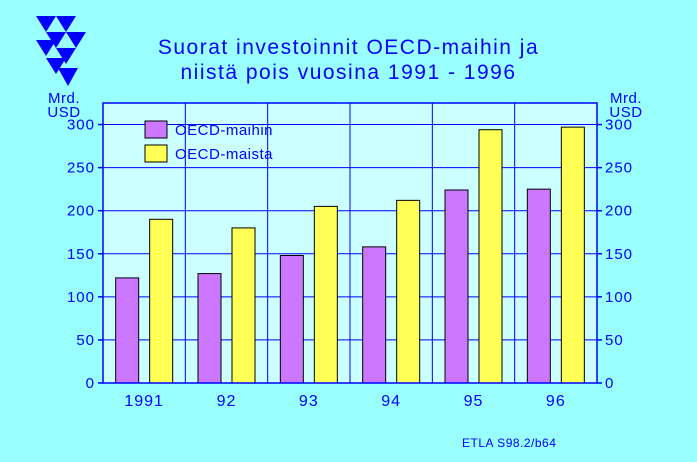 The height and width of the screenshot is (462, 697). Describe the element at coordinates (64, 98) in the screenshot. I see `unit-left-line1: Mrd.` at that location.